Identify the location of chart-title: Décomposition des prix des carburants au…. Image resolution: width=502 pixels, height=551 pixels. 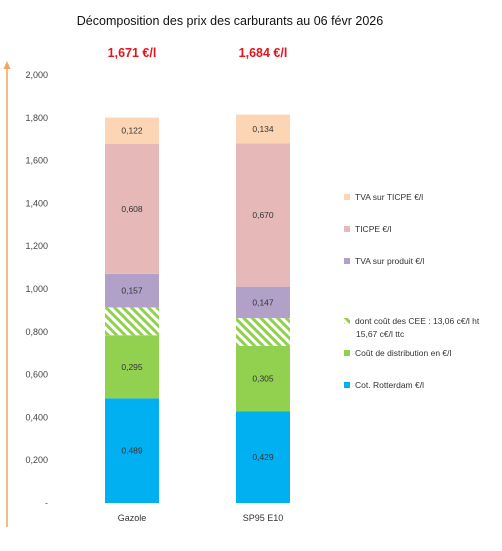
(230, 21).